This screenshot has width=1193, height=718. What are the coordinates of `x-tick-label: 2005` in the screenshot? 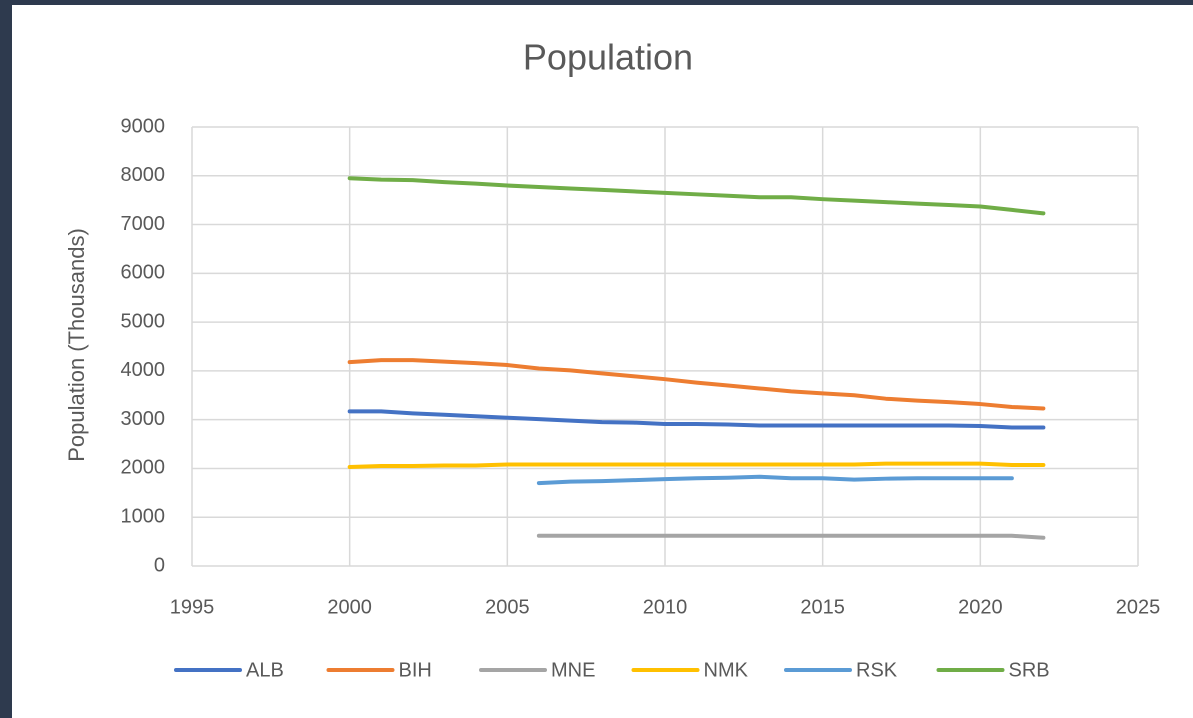 It's located at (507, 607).